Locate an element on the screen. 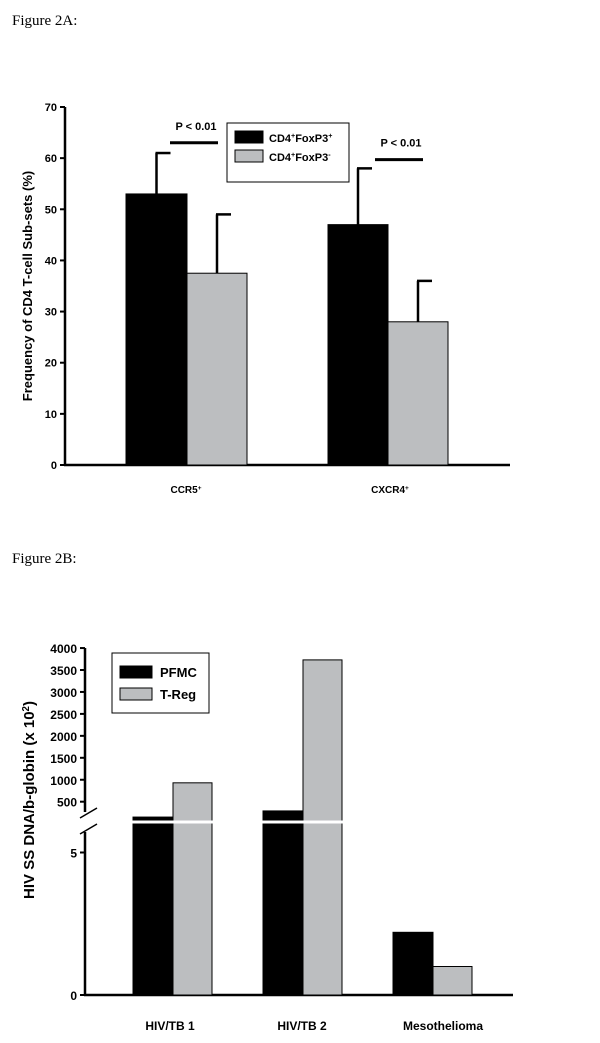 The image size is (600, 1043). x-category-label-a: CXCR4+ is located at coordinates (390, 491).